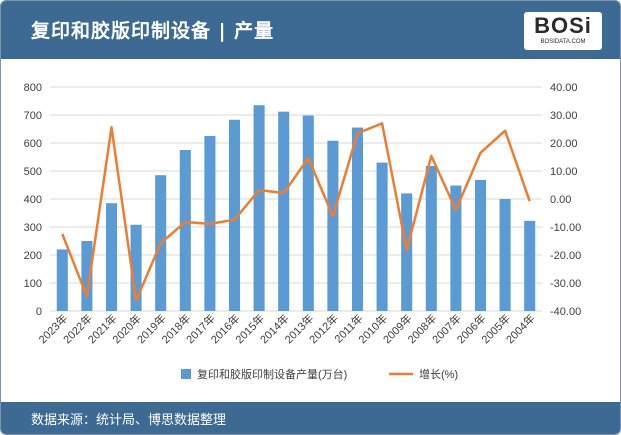  Describe the element at coordinates (33, 200) in the screenshot. I see `left-tick-label: 400` at that location.